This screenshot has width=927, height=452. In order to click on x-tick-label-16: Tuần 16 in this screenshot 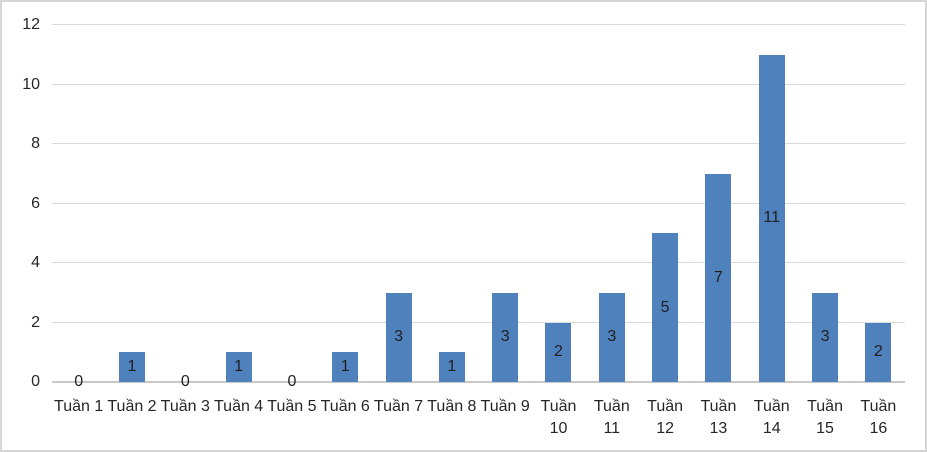, I will do `click(878, 417)`.